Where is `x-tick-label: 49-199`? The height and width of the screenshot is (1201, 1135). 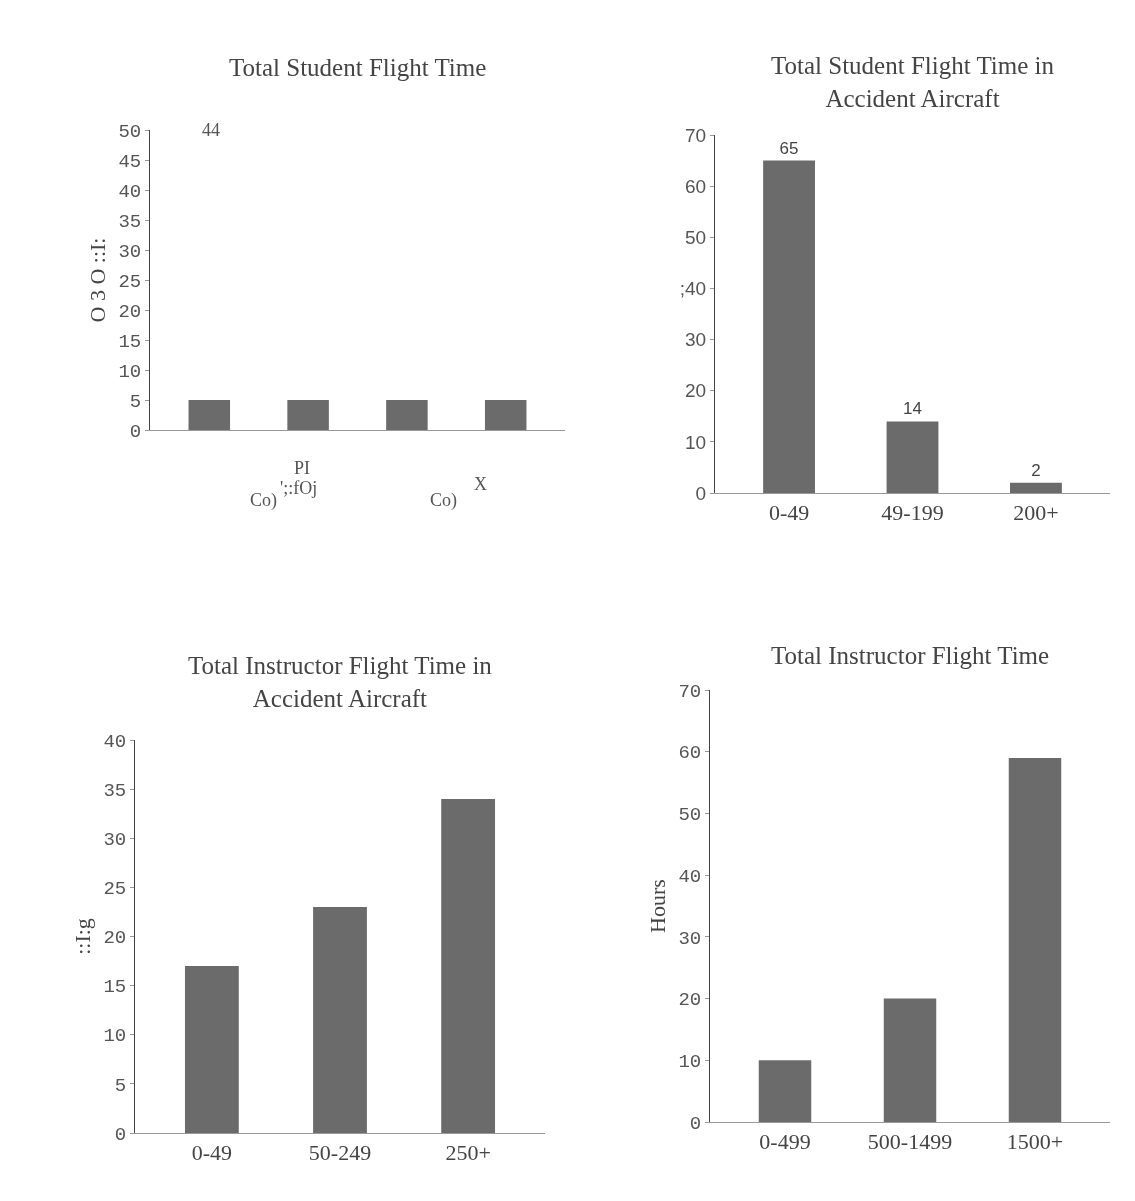
x-tick-label: 49-199 is located at coordinates (912, 513).